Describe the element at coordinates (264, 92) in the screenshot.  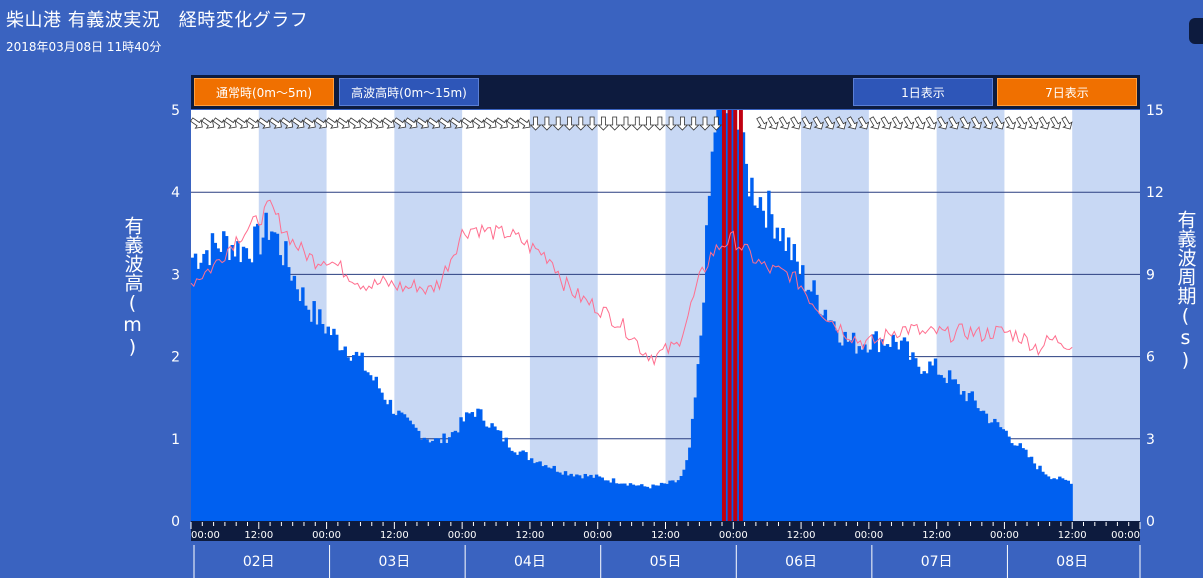
I see `normal-range-button: 通常時(0m〜5m)` at that location.